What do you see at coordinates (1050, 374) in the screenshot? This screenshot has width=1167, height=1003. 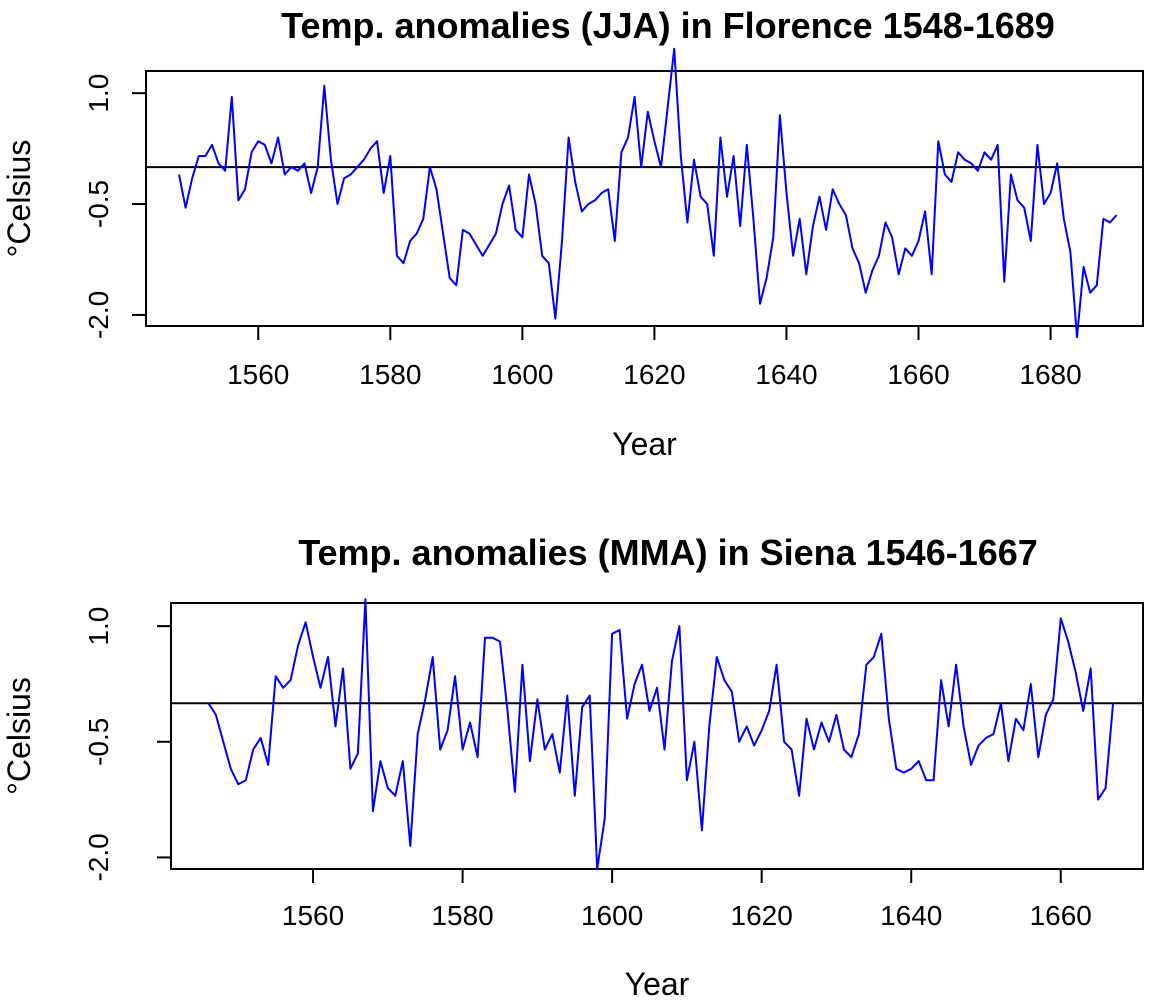 I see `x-tick-label: 1680` at bounding box center [1050, 374].